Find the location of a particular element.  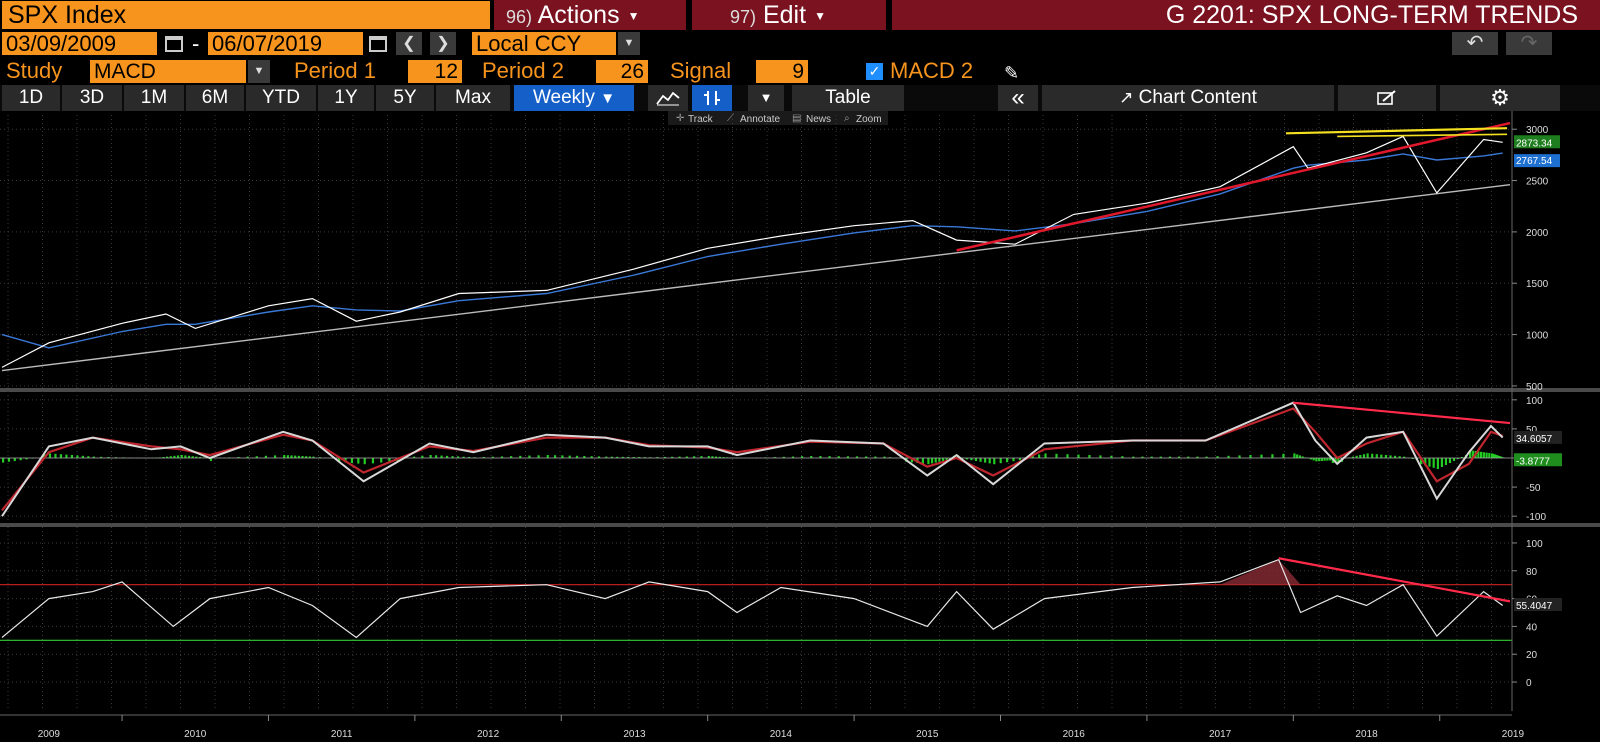

pencil-icon: ✎ is located at coordinates (1012, 73).